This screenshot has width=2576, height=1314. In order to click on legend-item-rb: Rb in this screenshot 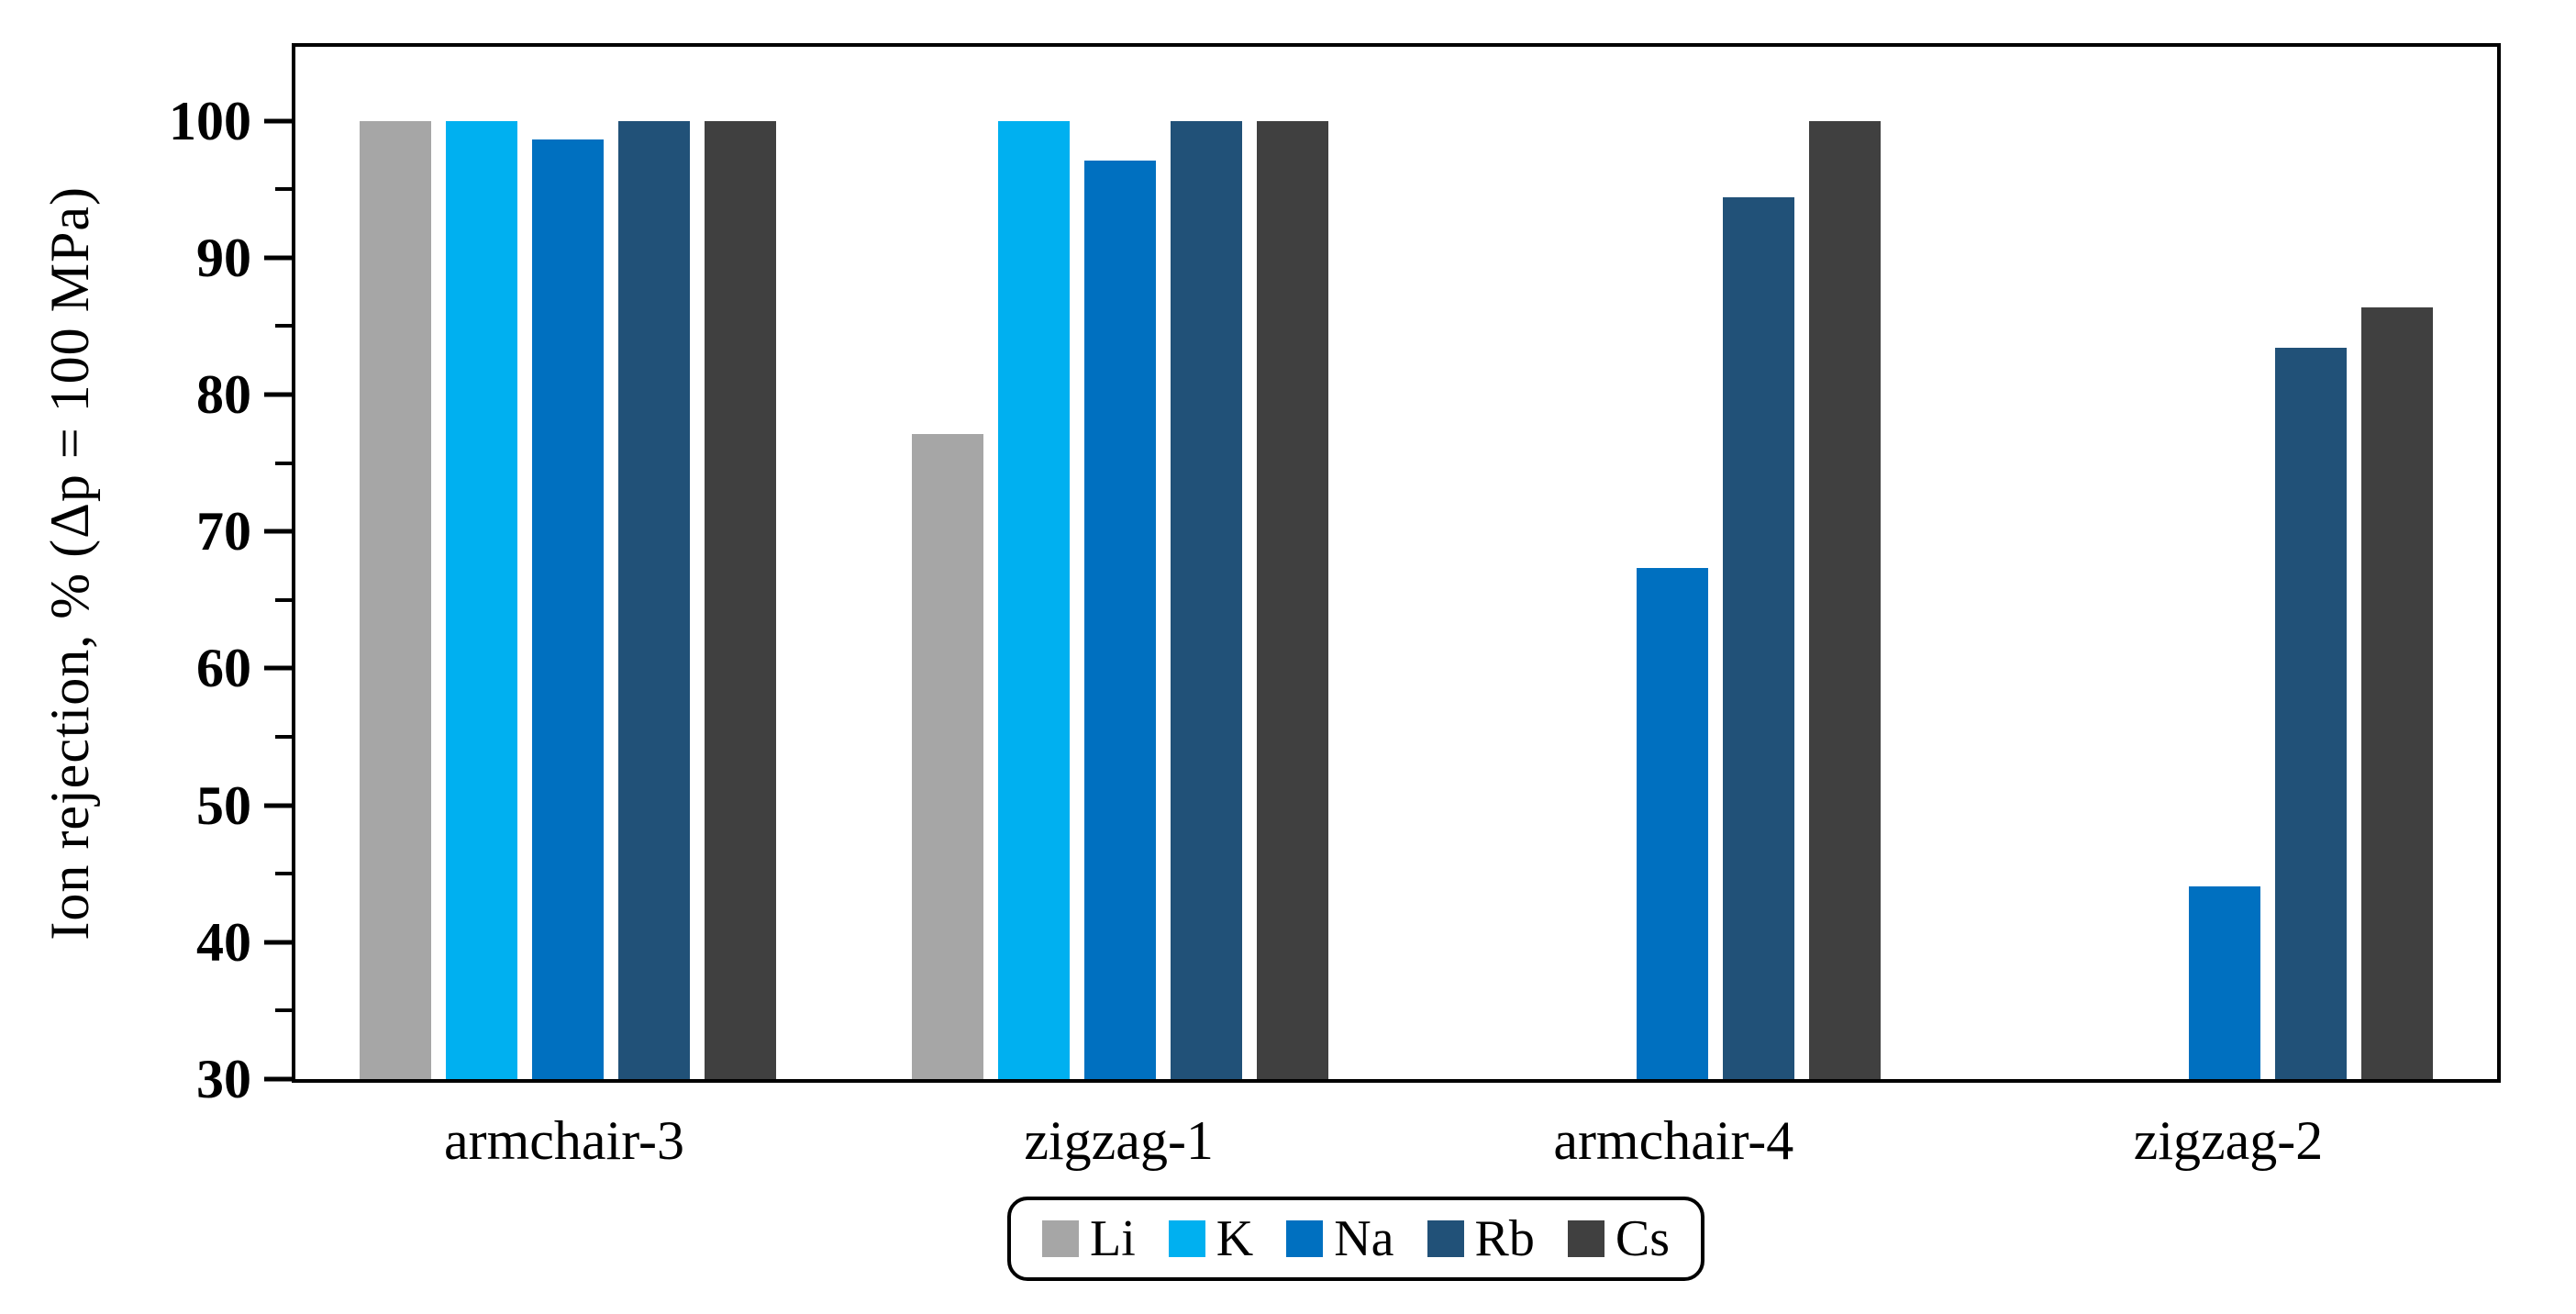, I will do `click(1481, 1238)`.